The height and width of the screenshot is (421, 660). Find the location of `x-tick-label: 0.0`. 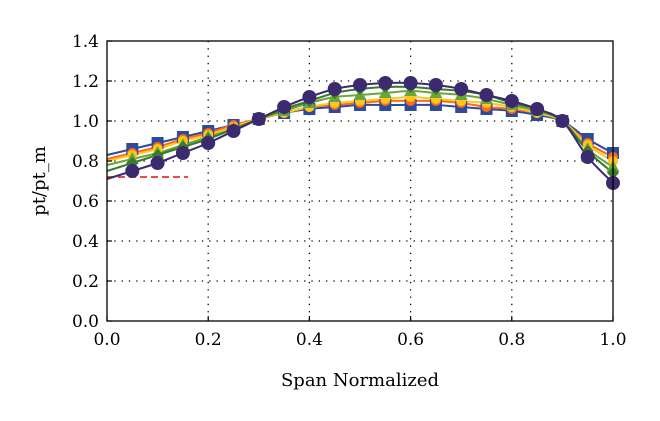

x-tick-label: 0.0 is located at coordinates (106, 340).